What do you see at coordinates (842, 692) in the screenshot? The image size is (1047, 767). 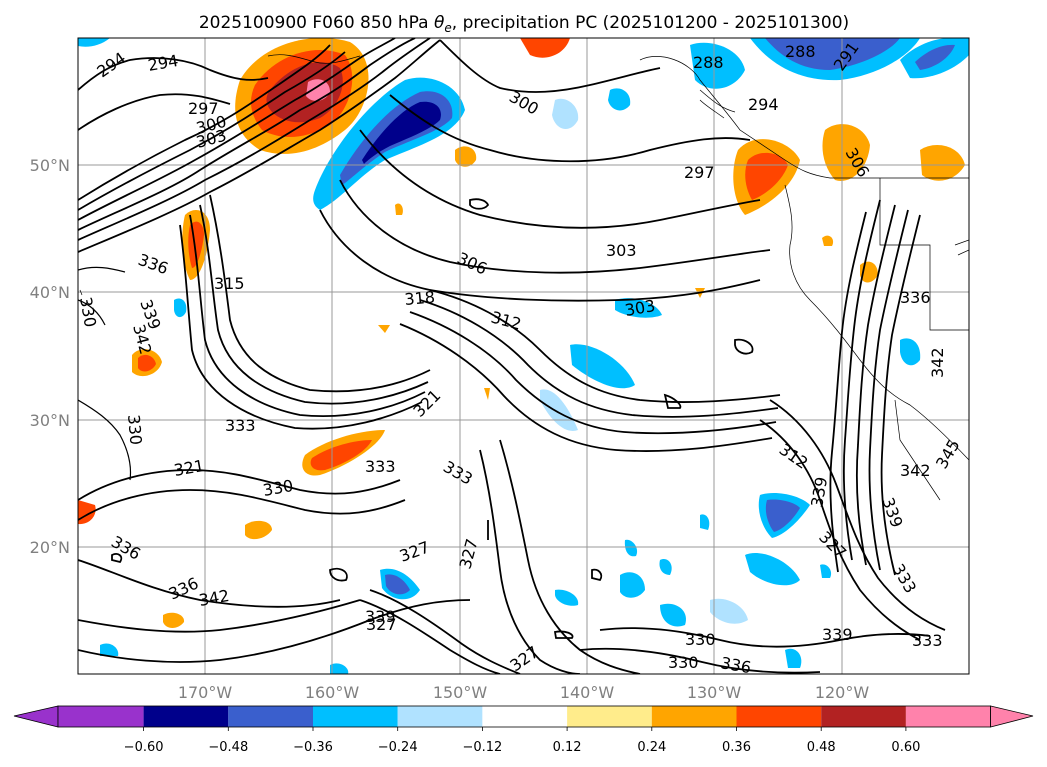 I see `lon-tick-label: 120°W` at bounding box center [842, 692].